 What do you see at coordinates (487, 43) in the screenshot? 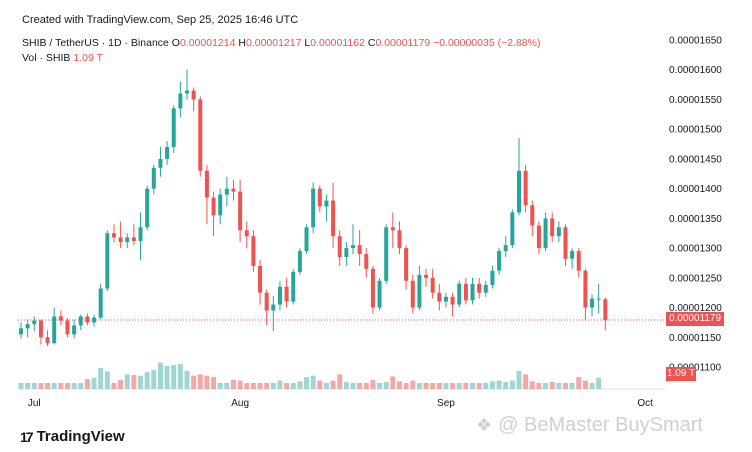
I see `change-value: −0.00000035 (−2.88%)` at bounding box center [487, 43].